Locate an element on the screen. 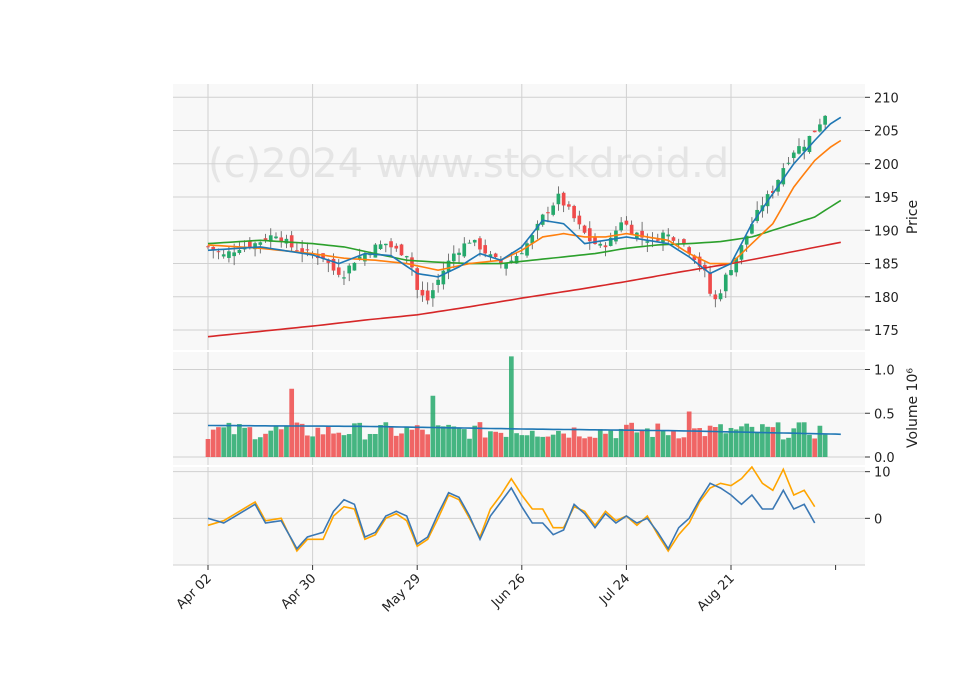 The image size is (960, 694). x-tick-label: Jul 24 is located at coordinates (614, 589).